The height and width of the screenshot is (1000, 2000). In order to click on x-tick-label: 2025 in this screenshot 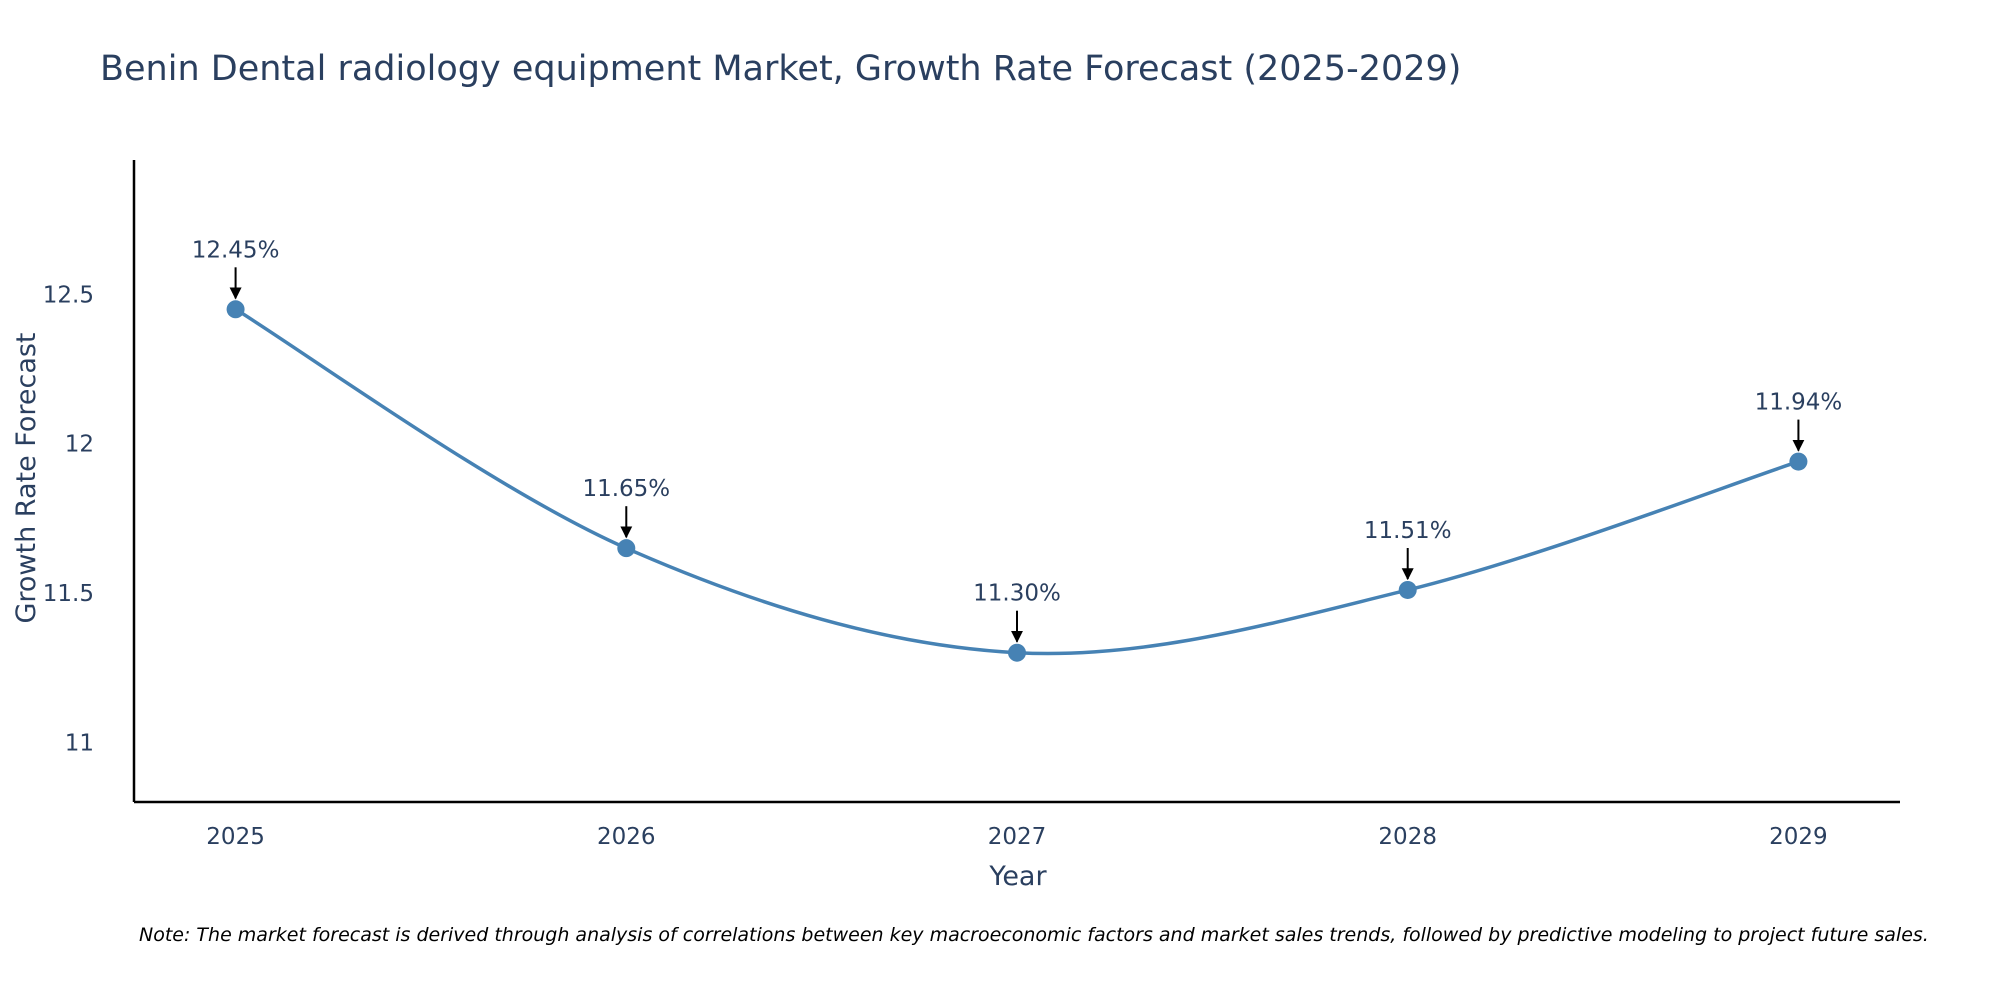, I will do `click(235, 837)`.